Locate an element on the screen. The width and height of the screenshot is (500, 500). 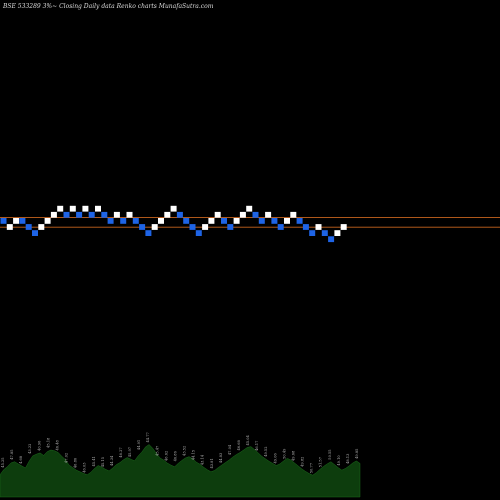
volume-label: 49.06 is located at coordinates (275, 457).